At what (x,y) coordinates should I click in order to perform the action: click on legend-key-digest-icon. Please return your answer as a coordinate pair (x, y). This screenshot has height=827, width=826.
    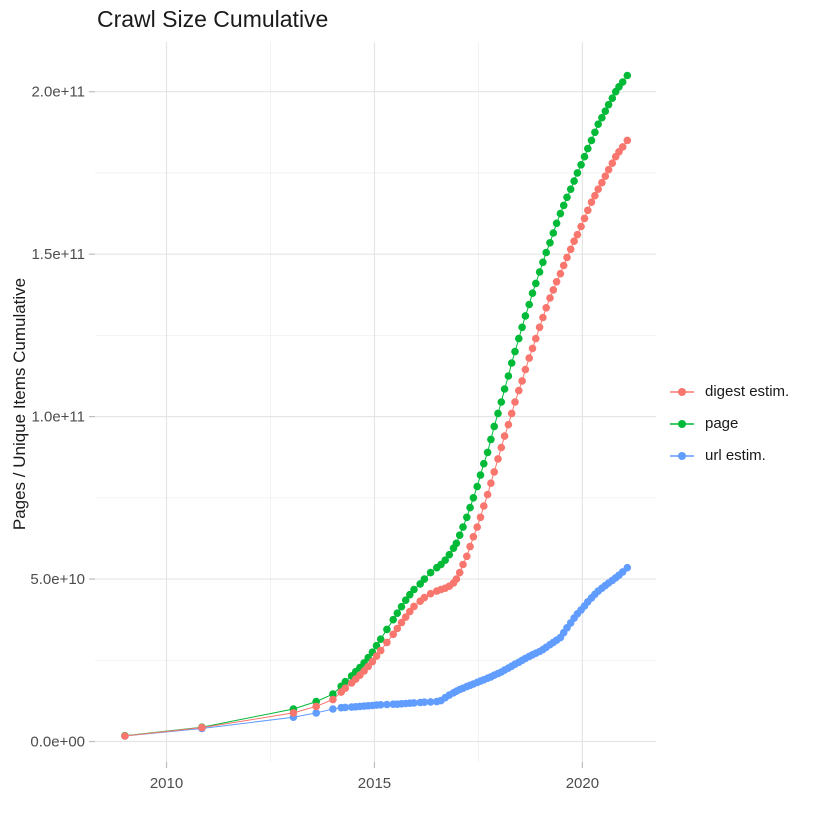
    Looking at the image, I should click on (682, 391).